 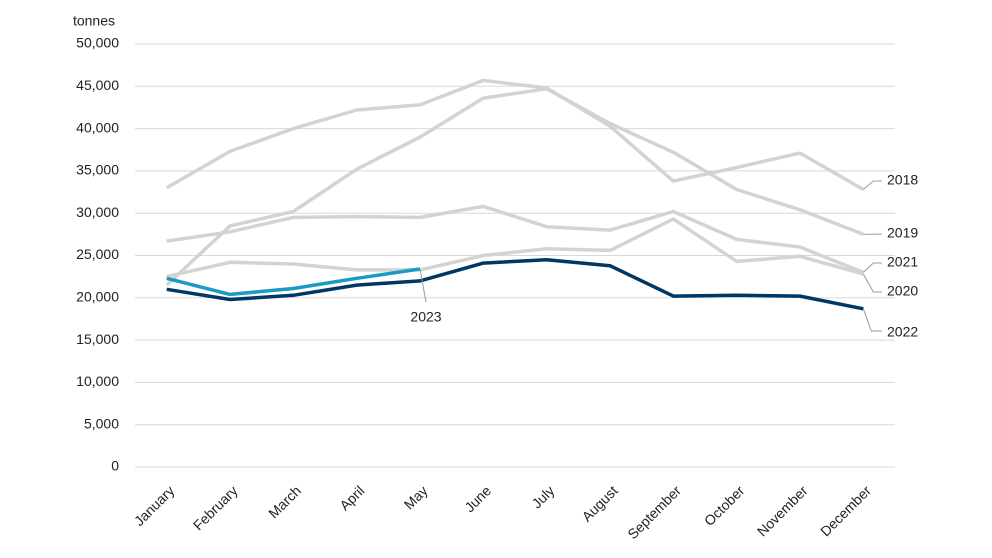 What do you see at coordinates (902, 233) in the screenshot?
I see `series-label: 2019` at bounding box center [902, 233].